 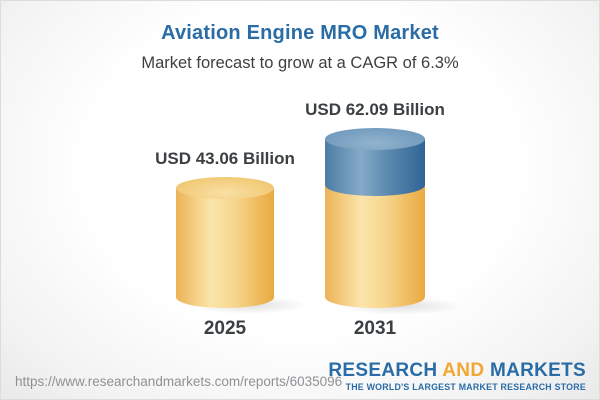 I want to click on category-label-2031: 2031, so click(x=375, y=328).